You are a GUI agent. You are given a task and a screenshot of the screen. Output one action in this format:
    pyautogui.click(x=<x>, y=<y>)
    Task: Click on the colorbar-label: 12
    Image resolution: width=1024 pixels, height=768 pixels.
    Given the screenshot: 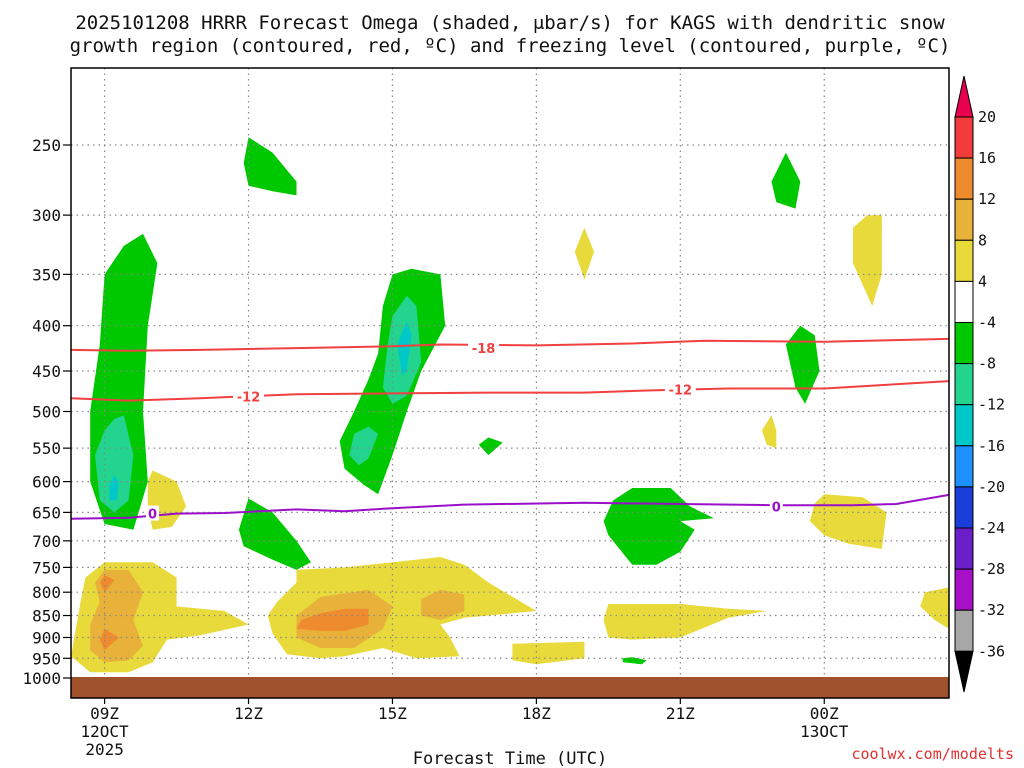 What is the action you would take?
    pyautogui.click(x=987, y=199)
    